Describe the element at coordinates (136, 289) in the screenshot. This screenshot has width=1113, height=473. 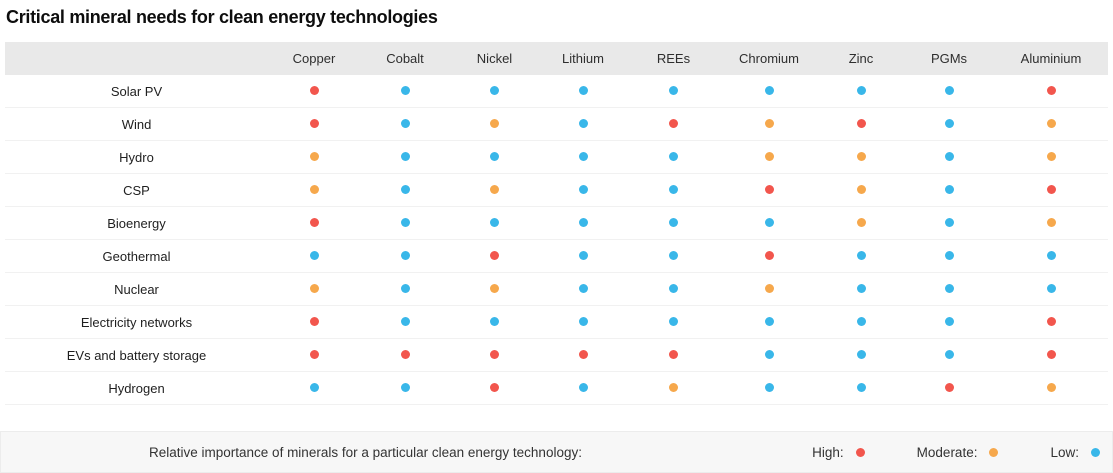
I see `row-label: Nuclear` at that location.